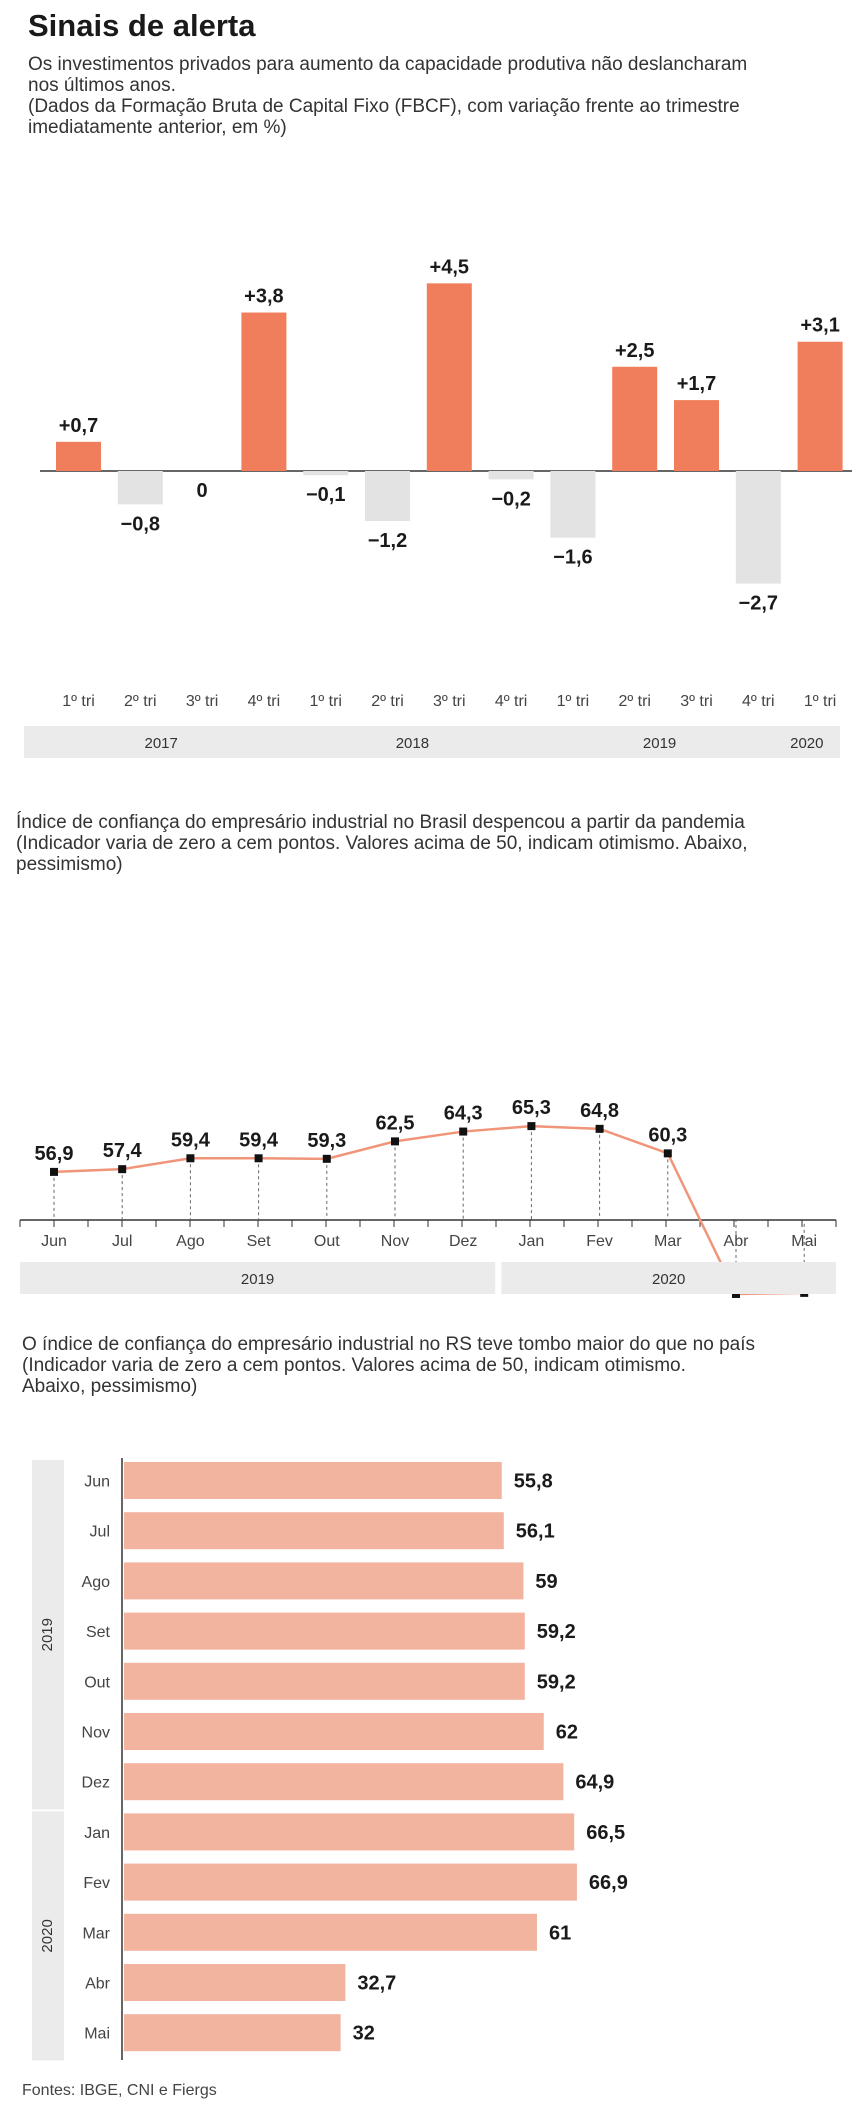 The height and width of the screenshot is (2120, 868). I want to click on y-tick-label: Mai, so click(97, 2034).